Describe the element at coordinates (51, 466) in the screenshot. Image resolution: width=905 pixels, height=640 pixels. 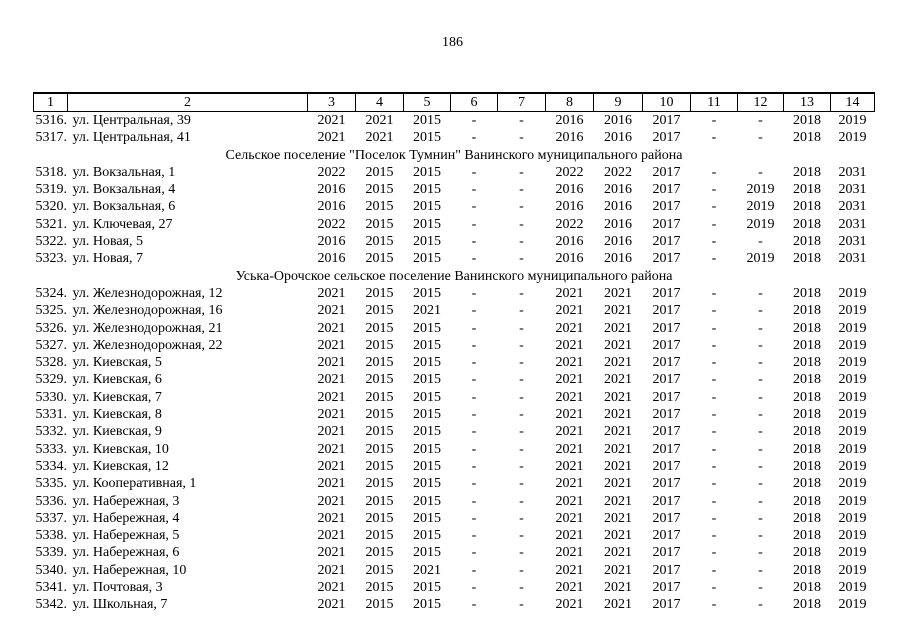
I see `row-number-cell: 5334.` at that location.